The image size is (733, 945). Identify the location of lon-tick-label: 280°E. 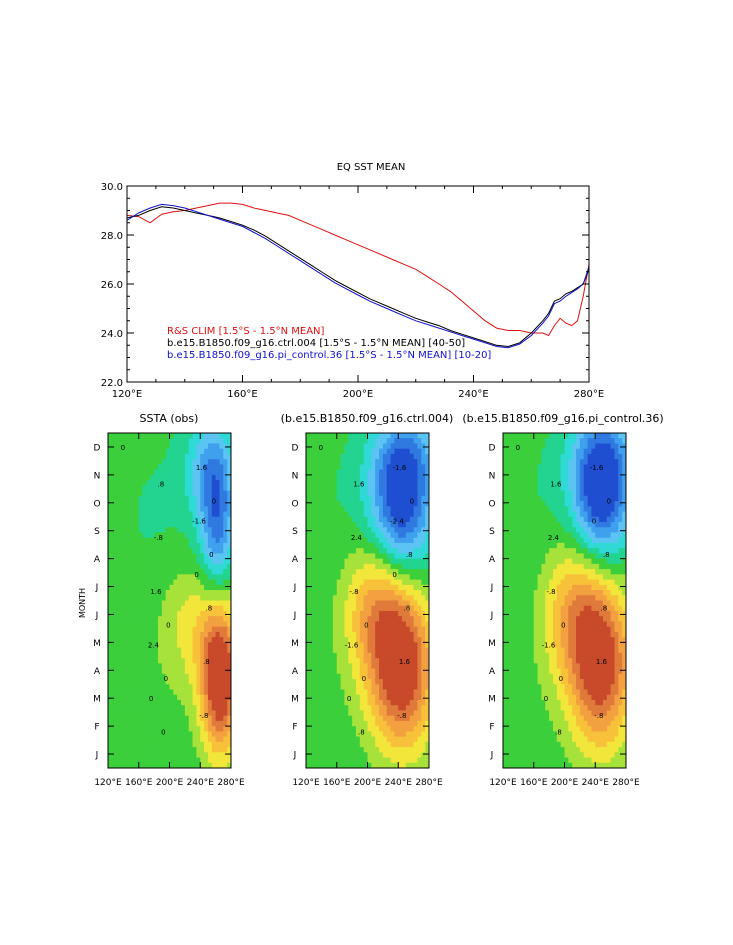
(429, 783).